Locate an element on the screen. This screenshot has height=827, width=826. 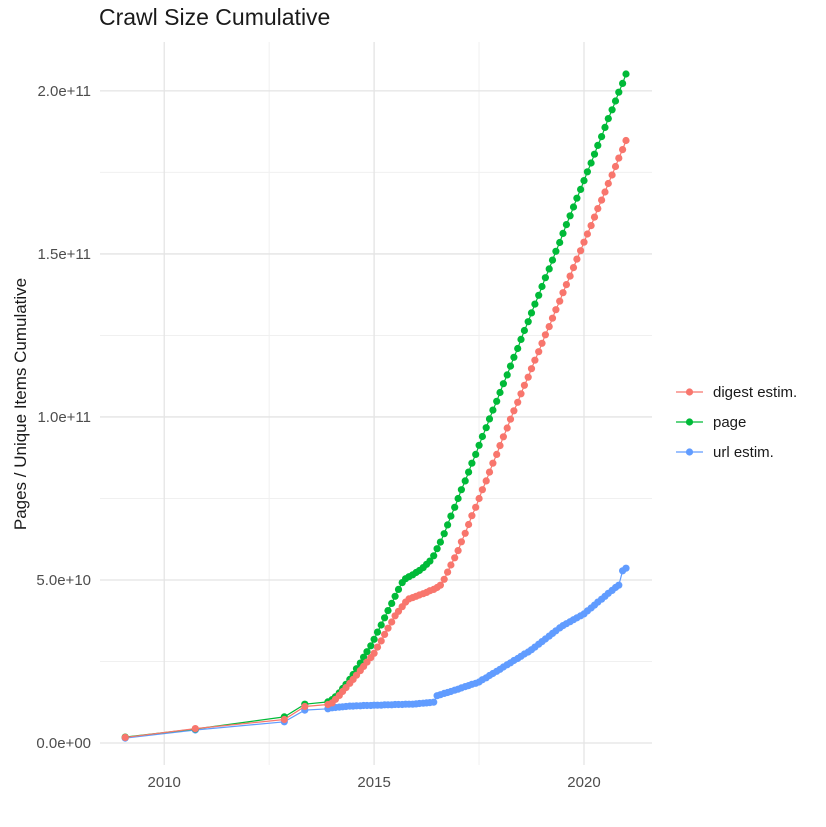
legend-item-page: page is located at coordinates (736, 422).